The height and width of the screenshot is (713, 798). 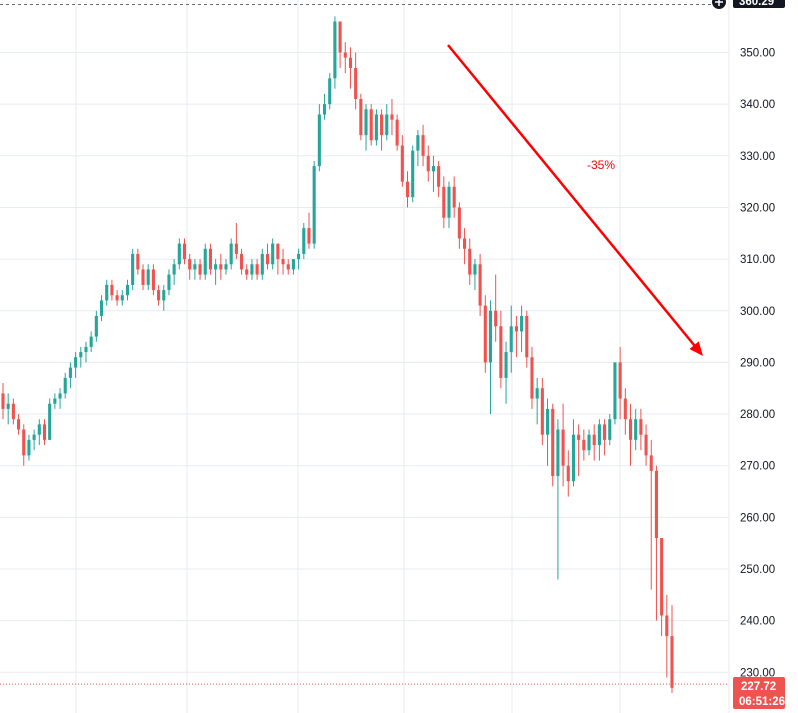 What do you see at coordinates (757, 312) in the screenshot?
I see `y-tick-label: 300.00` at bounding box center [757, 312].